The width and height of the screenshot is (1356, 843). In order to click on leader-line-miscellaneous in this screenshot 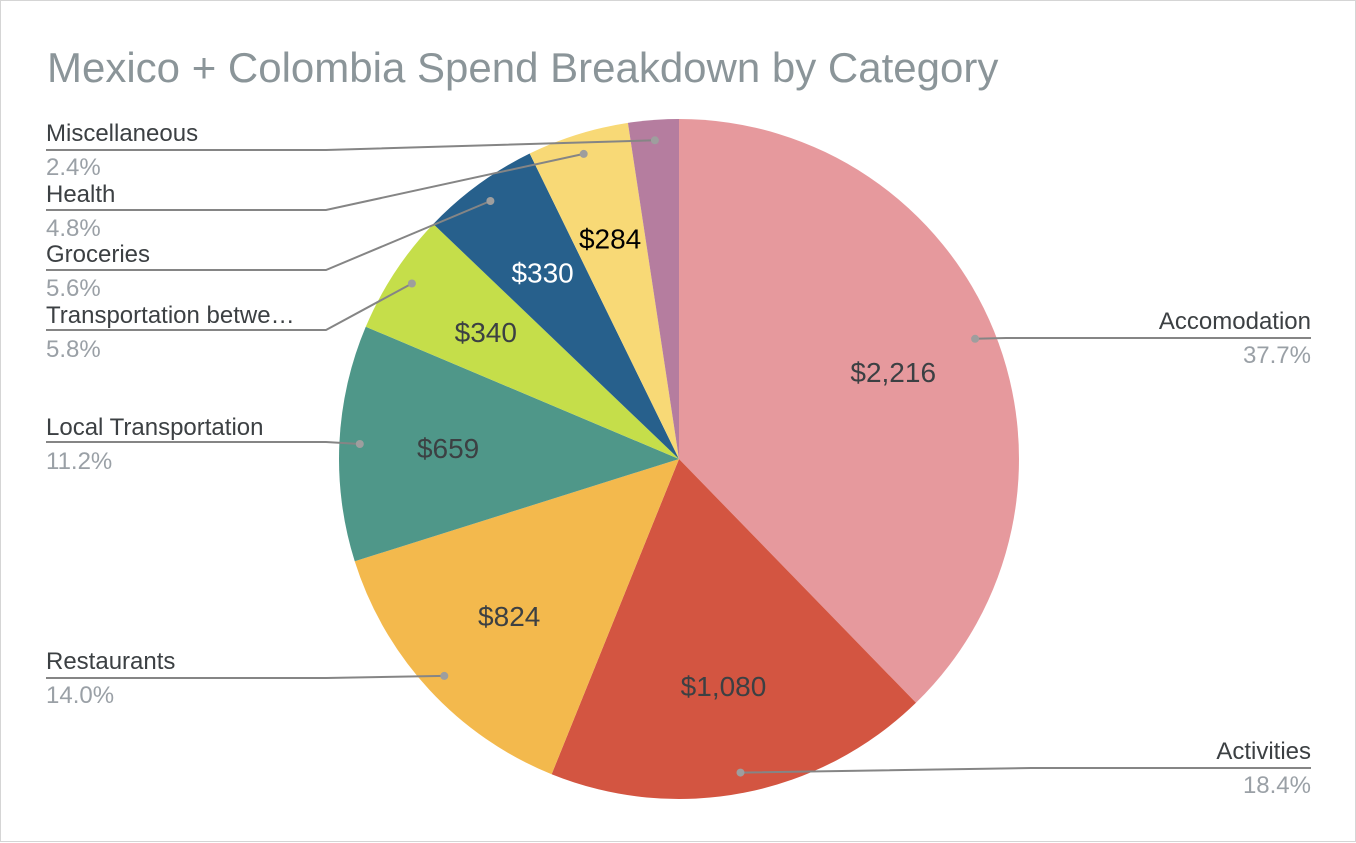, I will do `click(350, 145)`.